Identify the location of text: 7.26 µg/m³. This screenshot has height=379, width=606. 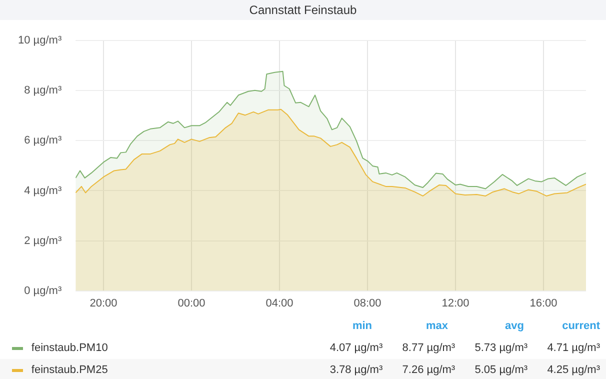
(428, 370).